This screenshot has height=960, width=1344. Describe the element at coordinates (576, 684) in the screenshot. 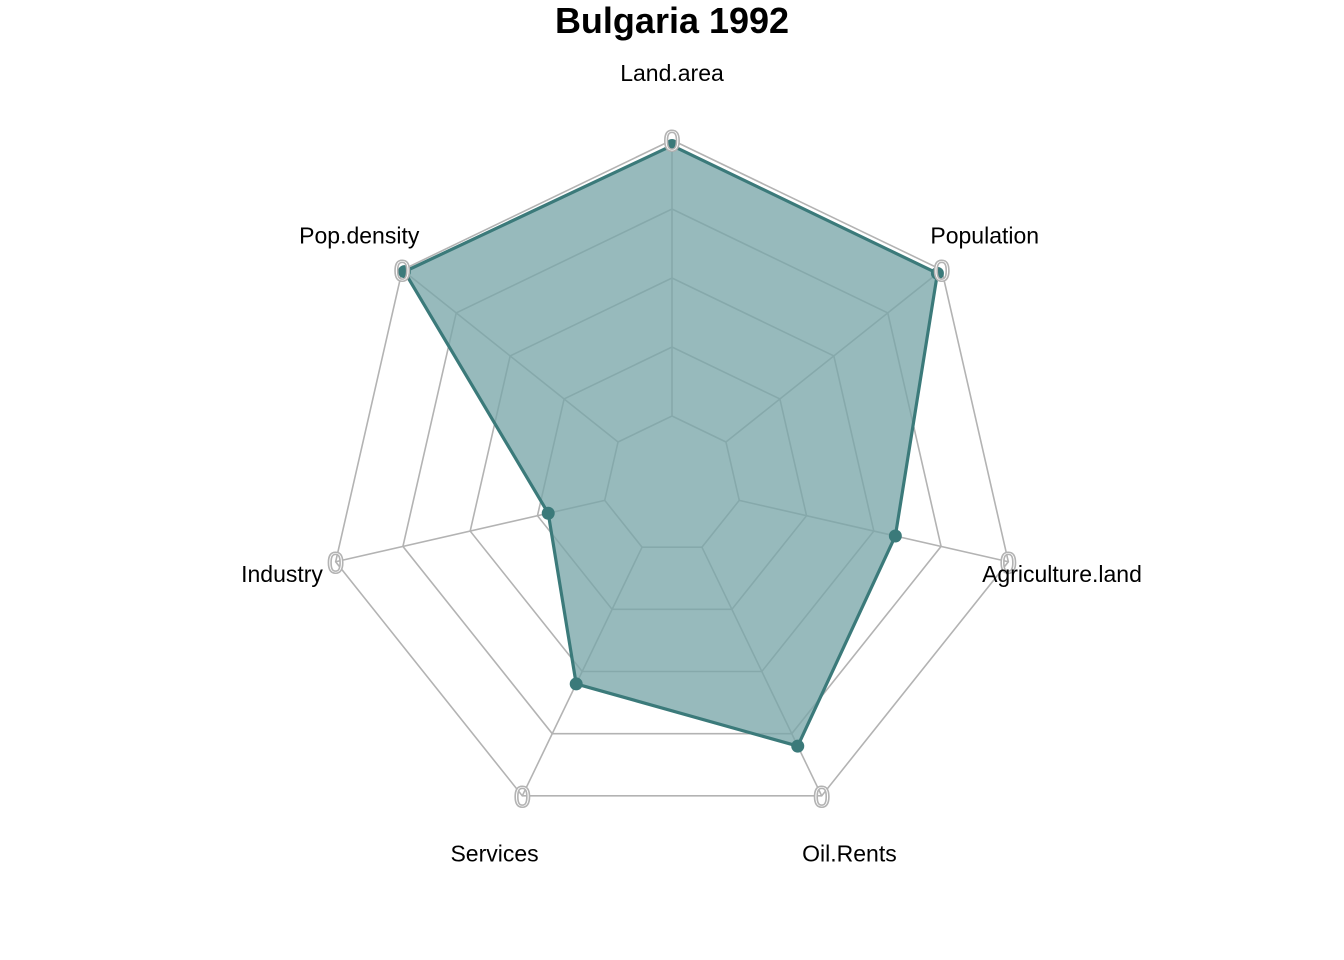

I see `data-point-services` at that location.